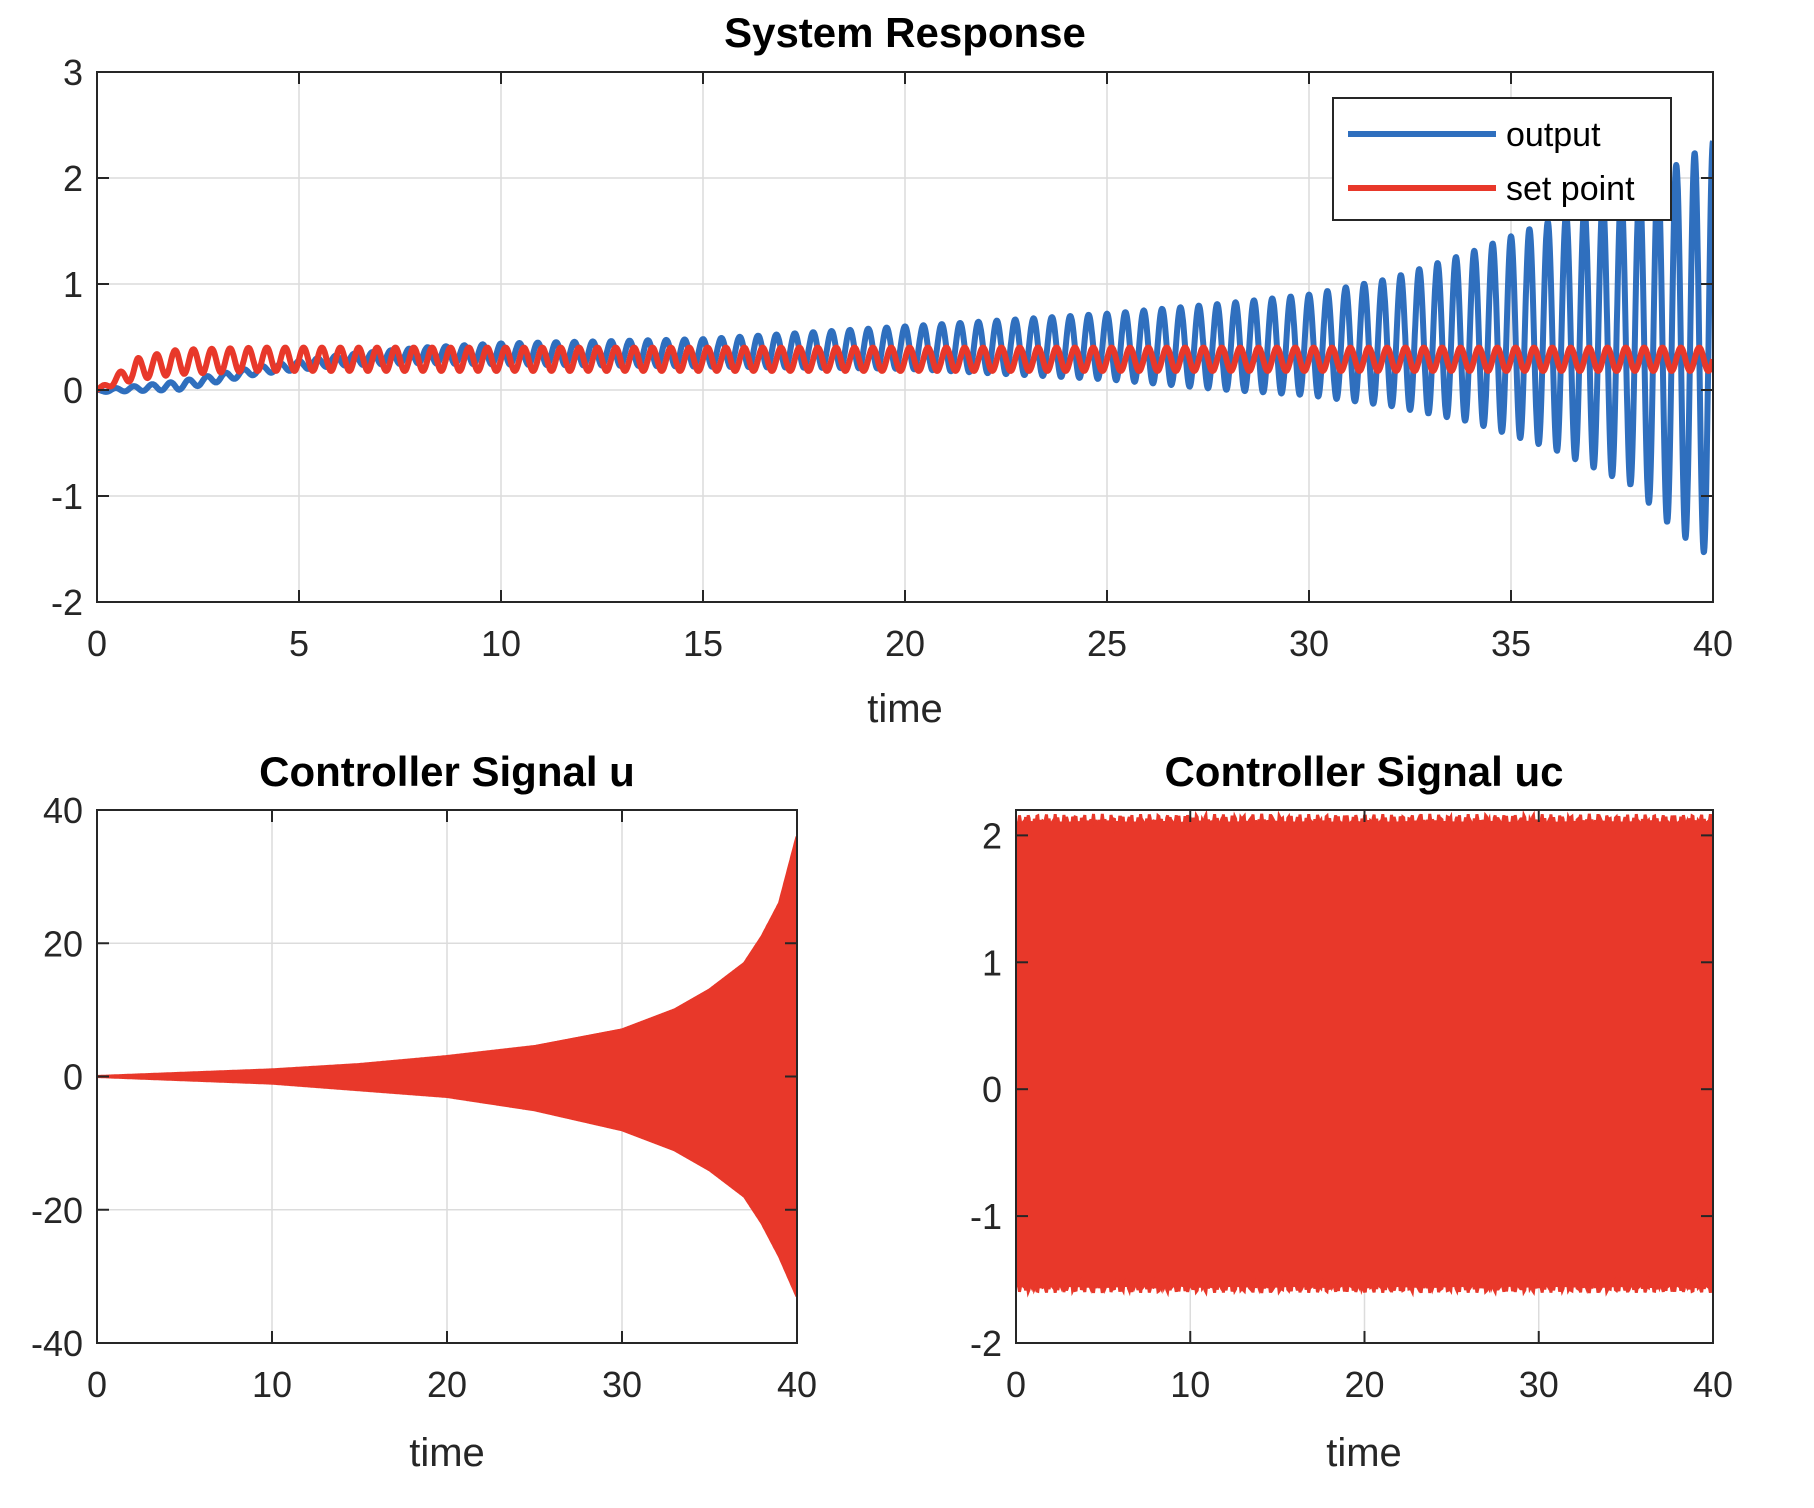  Describe the element at coordinates (1511, 643) in the screenshot. I see `x-tick-label: 35` at that location.